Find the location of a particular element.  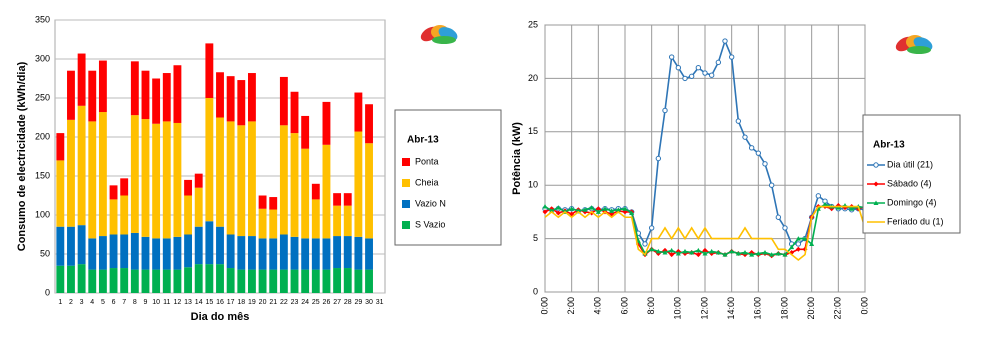

legend-label: Sábado (4) is located at coordinates (909, 183).